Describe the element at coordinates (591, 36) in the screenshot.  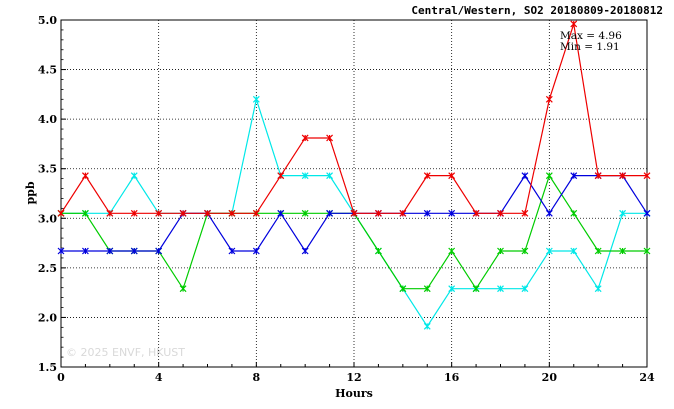
I see `max-annotation: Max = 4.96` at that location.